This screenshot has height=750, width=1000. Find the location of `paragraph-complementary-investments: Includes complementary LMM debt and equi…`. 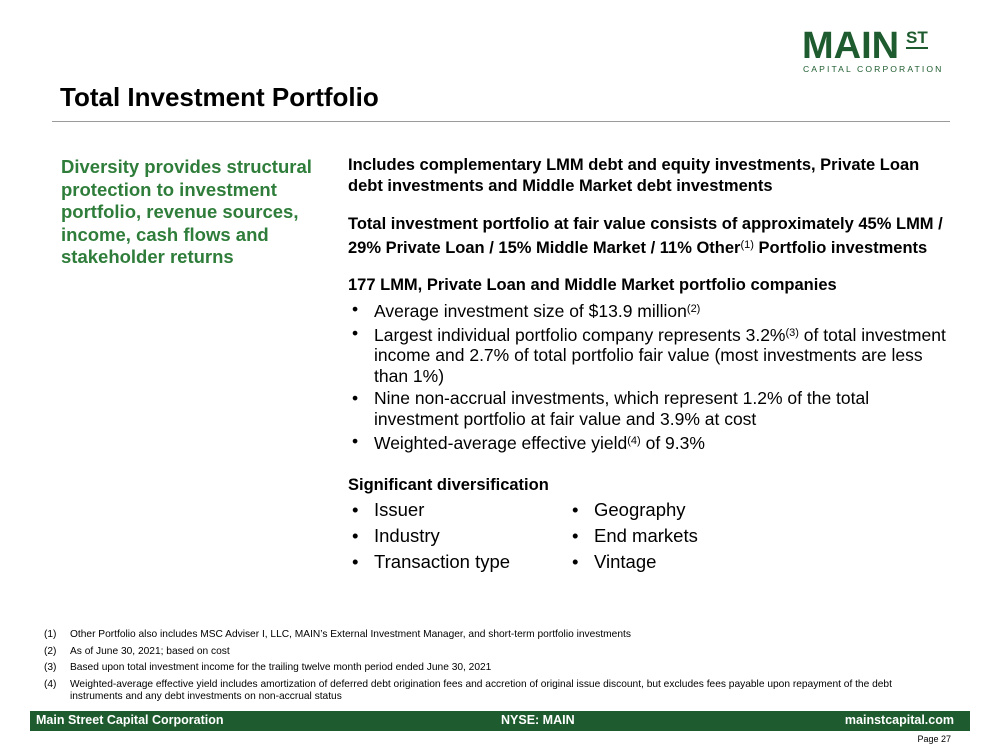

paragraph-complementary-investments: Includes complementary LMM debt and equi… is located at coordinates (634, 175).